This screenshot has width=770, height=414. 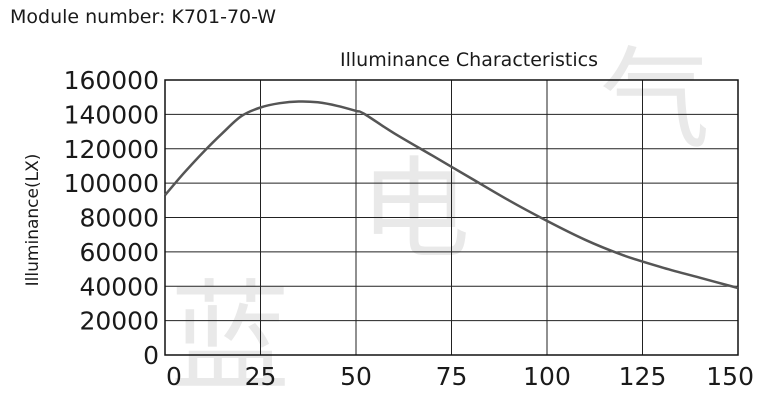 I want to click on y-tick-label: 120000, so click(x=111, y=149).